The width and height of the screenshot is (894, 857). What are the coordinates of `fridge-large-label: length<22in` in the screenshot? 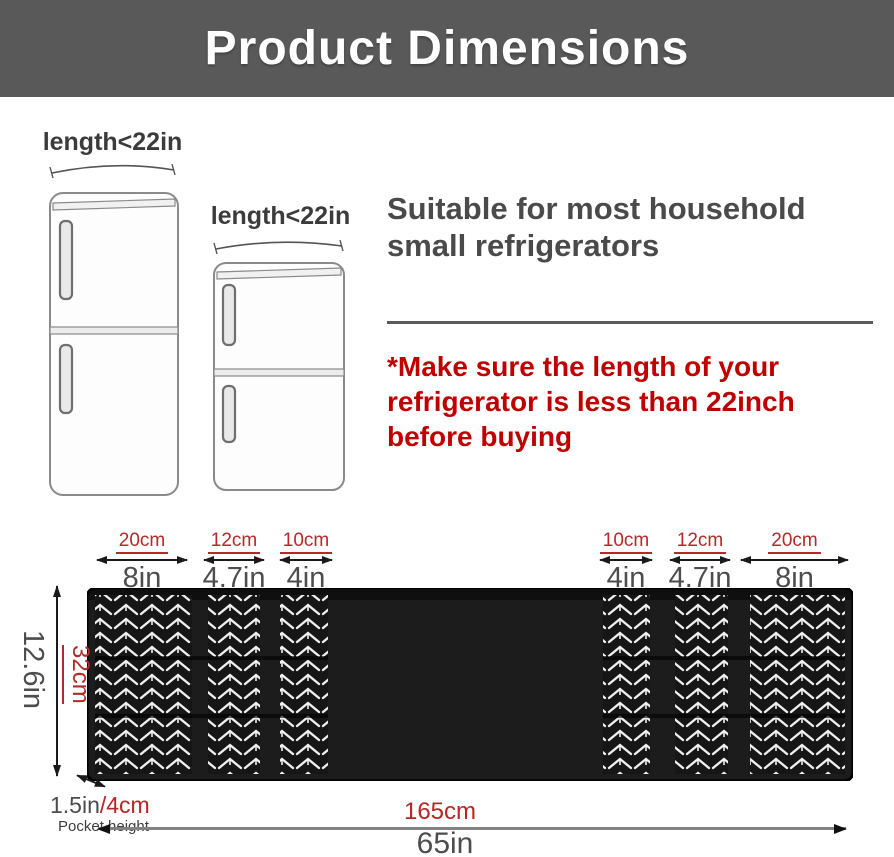 It's located at (112, 142).